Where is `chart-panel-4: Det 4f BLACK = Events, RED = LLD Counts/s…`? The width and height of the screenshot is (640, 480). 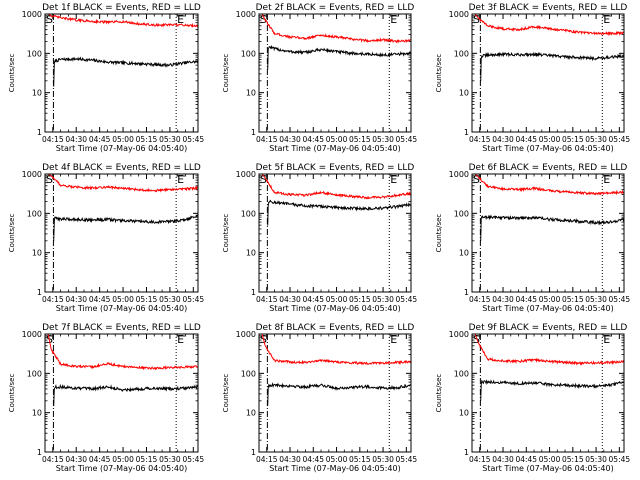 chart-panel-4: Det 4f BLACK = Events, RED = LLD Counts/s… is located at coordinates (106, 238).